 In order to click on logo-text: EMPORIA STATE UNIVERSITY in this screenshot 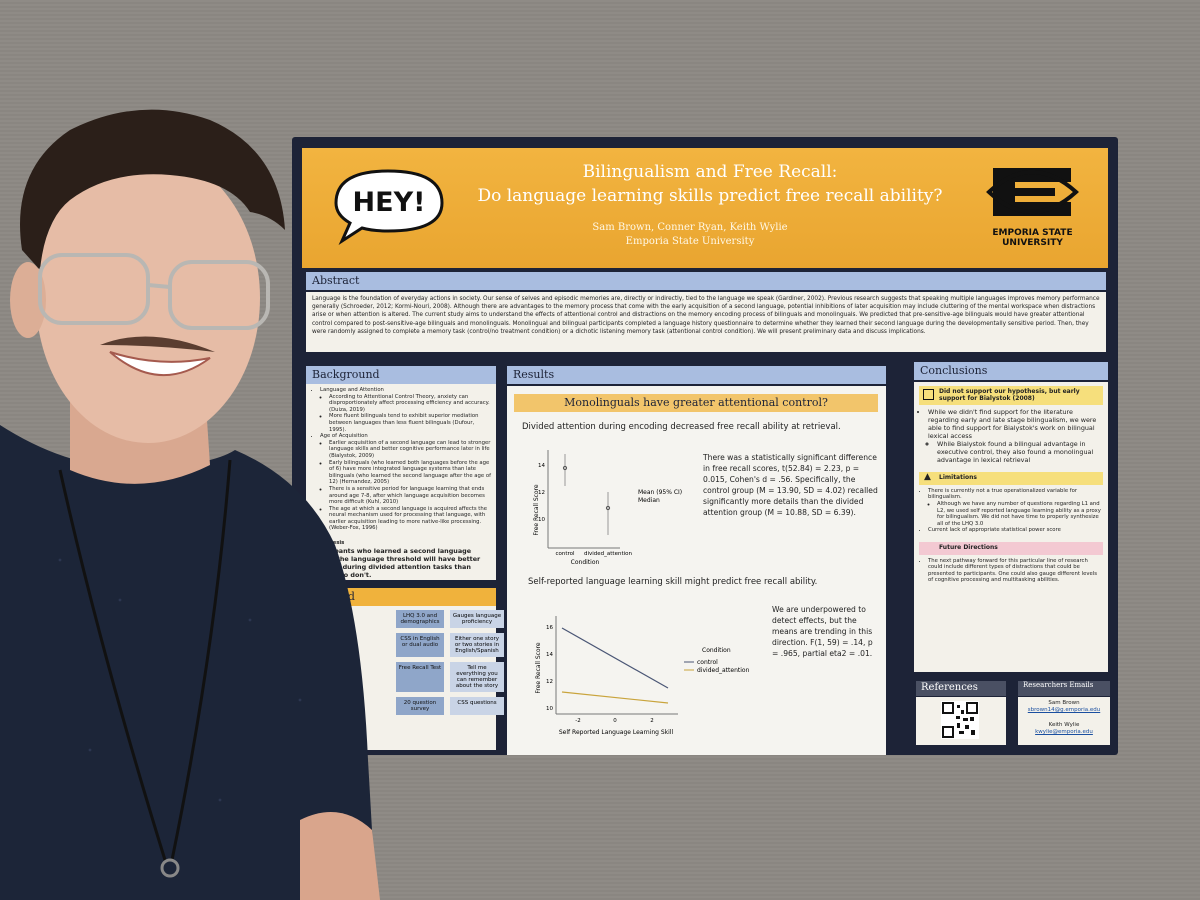, I will do `click(1032, 238)`.